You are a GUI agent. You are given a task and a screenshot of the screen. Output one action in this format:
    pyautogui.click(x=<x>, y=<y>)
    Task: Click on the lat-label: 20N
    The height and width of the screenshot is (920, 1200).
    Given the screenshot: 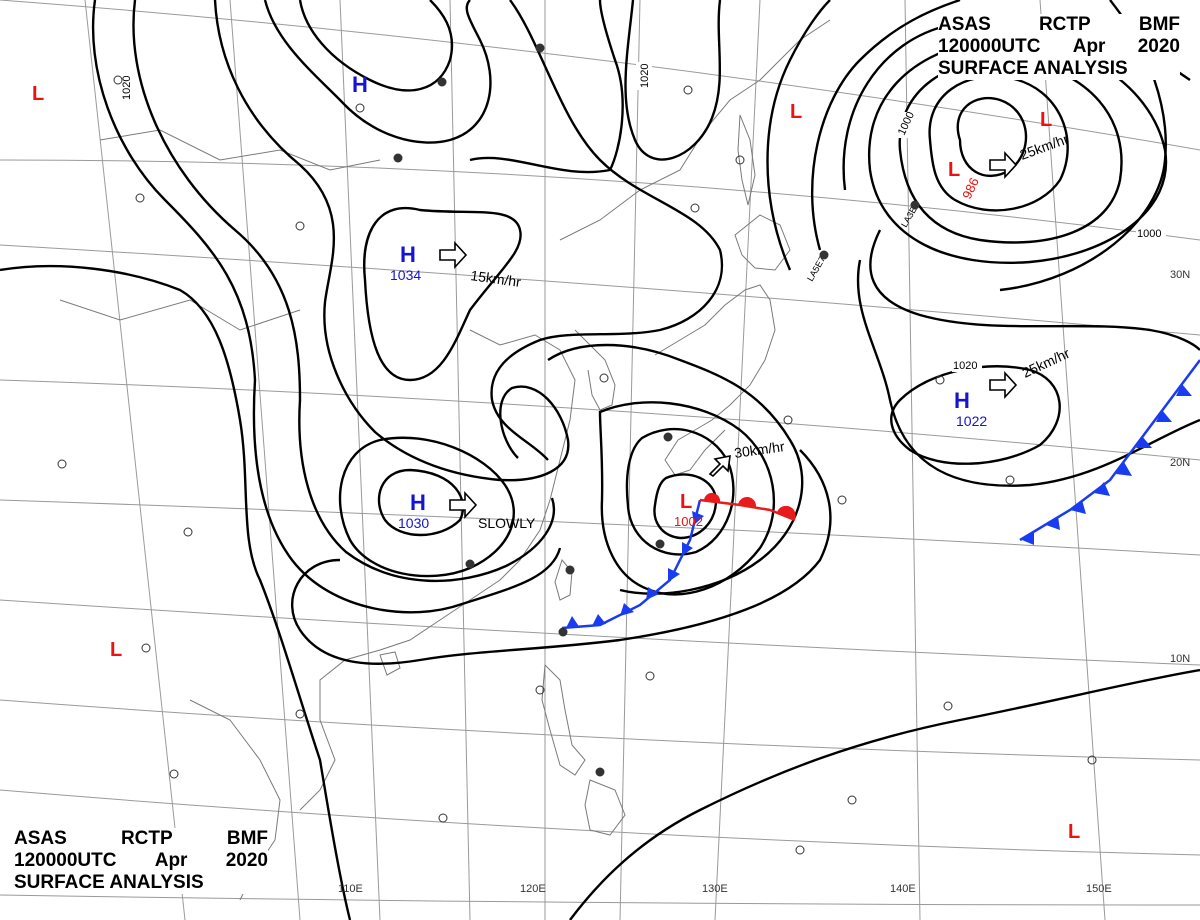 What is the action you would take?
    pyautogui.click(x=1180, y=463)
    